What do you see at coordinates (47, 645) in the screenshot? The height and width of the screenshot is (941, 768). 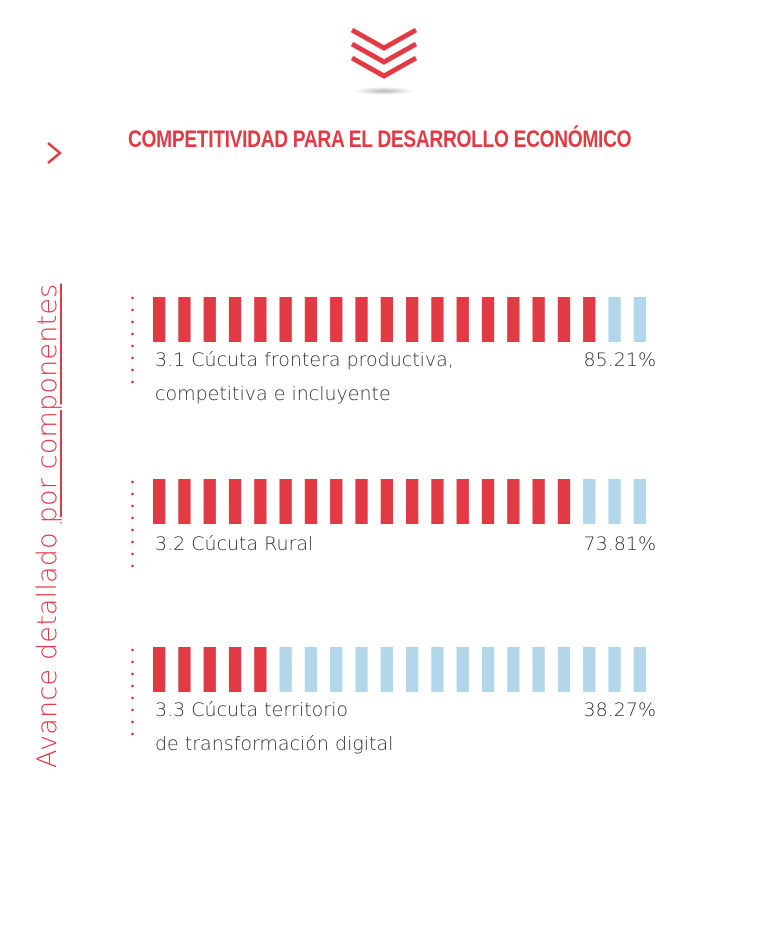 I see `side-label-part1: Avance detallado` at bounding box center [47, 645].